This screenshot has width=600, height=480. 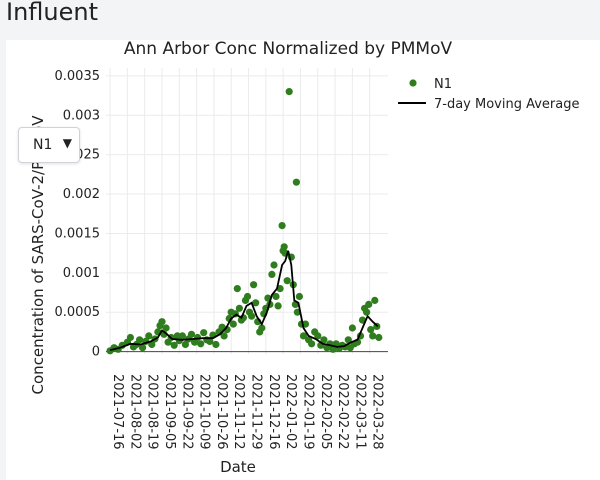 I want to click on x-tick-label: 2022-02-05, so click(x=325, y=412).